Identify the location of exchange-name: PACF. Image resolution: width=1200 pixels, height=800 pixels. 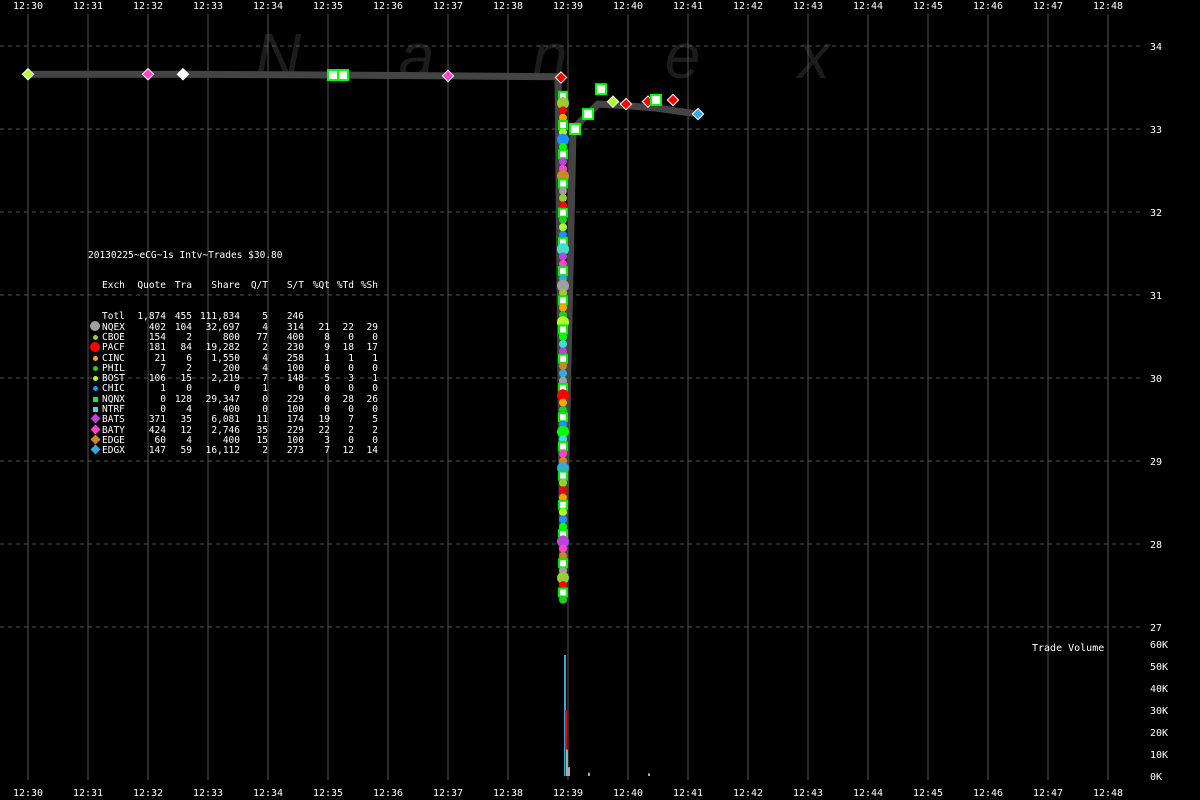
(113, 348).